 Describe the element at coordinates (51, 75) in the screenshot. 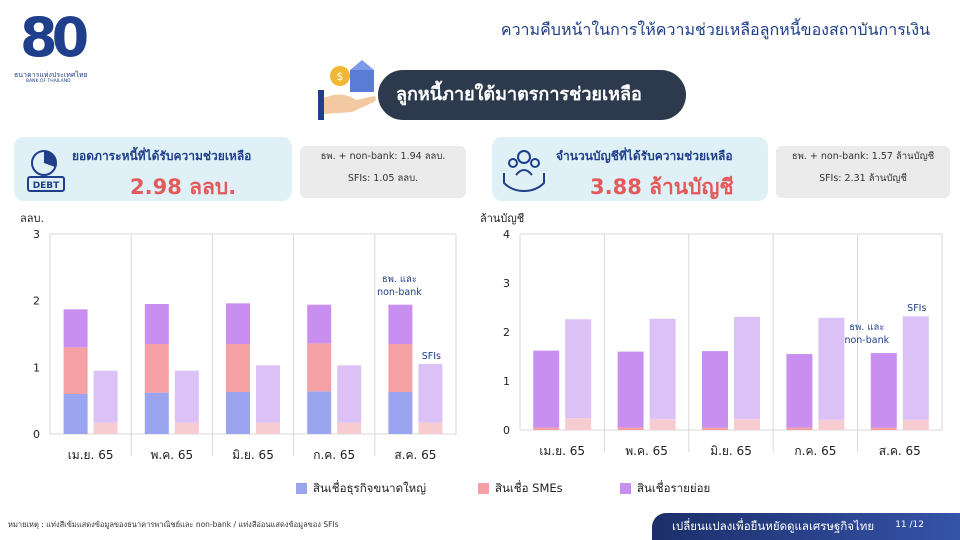

I see `logo-bank-name-th: ธนาคารแห่งประเทศไทย` at that location.